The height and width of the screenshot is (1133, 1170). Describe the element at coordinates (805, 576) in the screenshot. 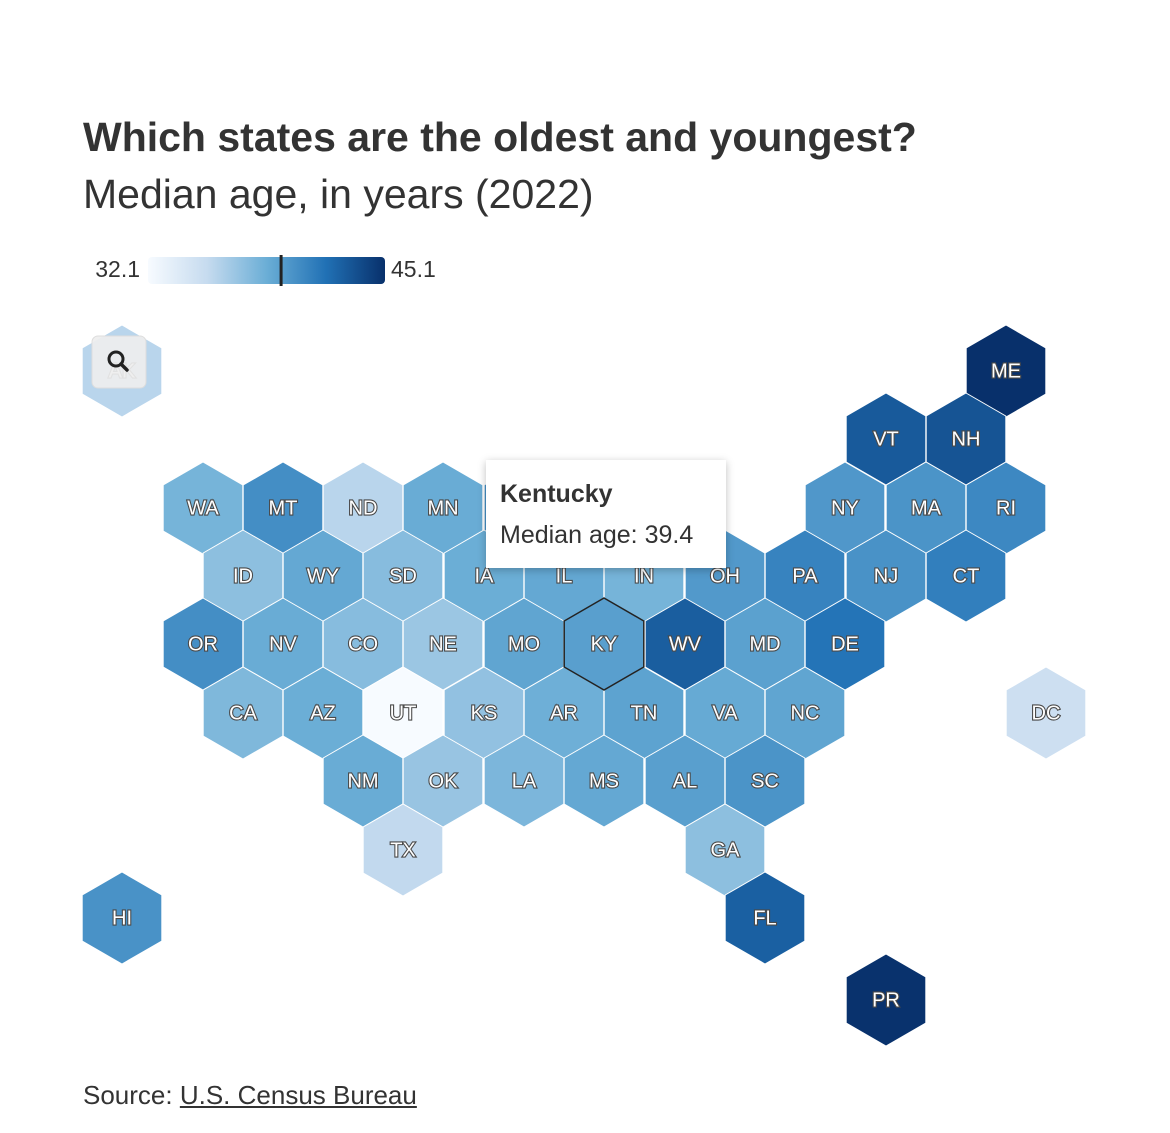

I see `hex-label: PA` at that location.